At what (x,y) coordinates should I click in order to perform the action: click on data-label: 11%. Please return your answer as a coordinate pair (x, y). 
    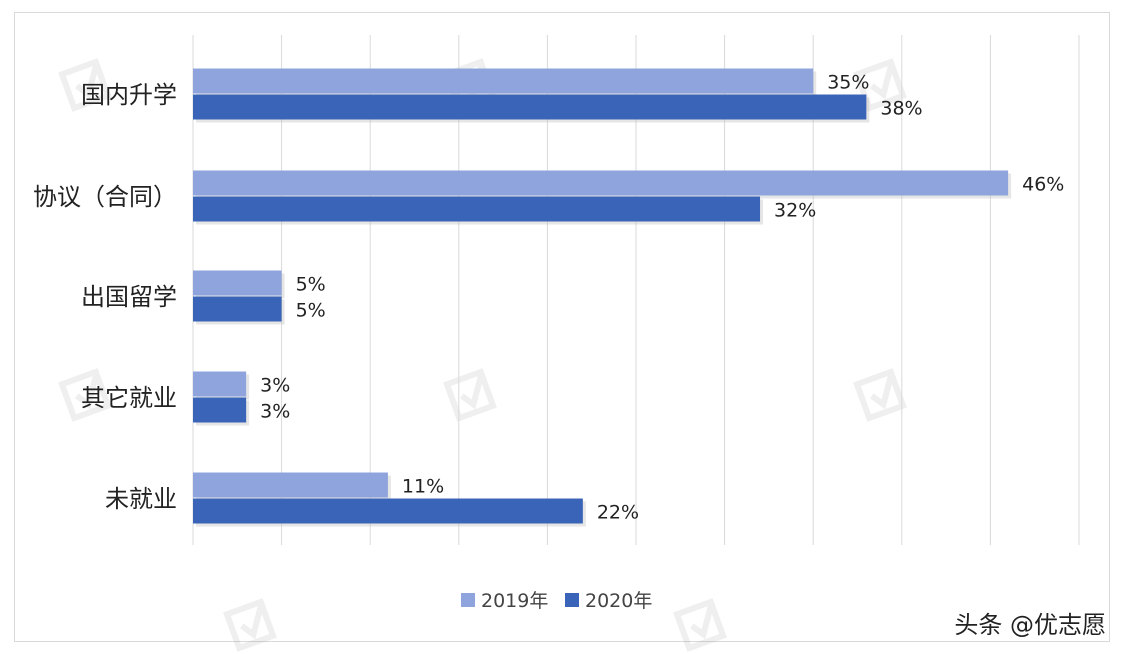
    Looking at the image, I should click on (423, 487).